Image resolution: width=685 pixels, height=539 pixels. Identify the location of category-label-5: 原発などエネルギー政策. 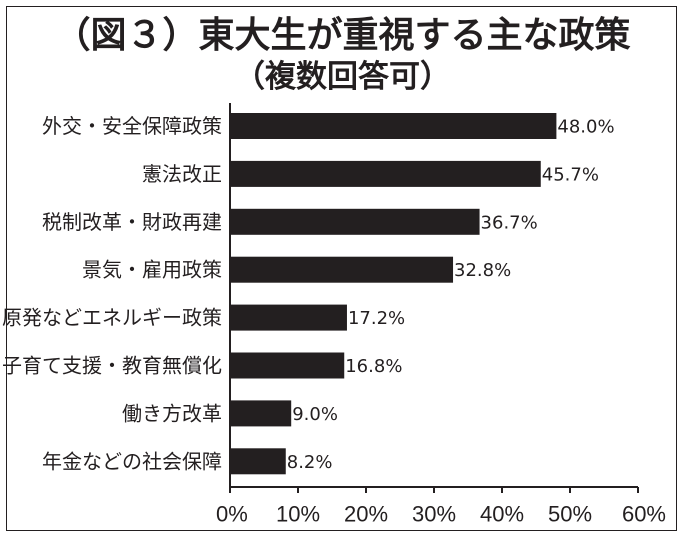
(112, 318).